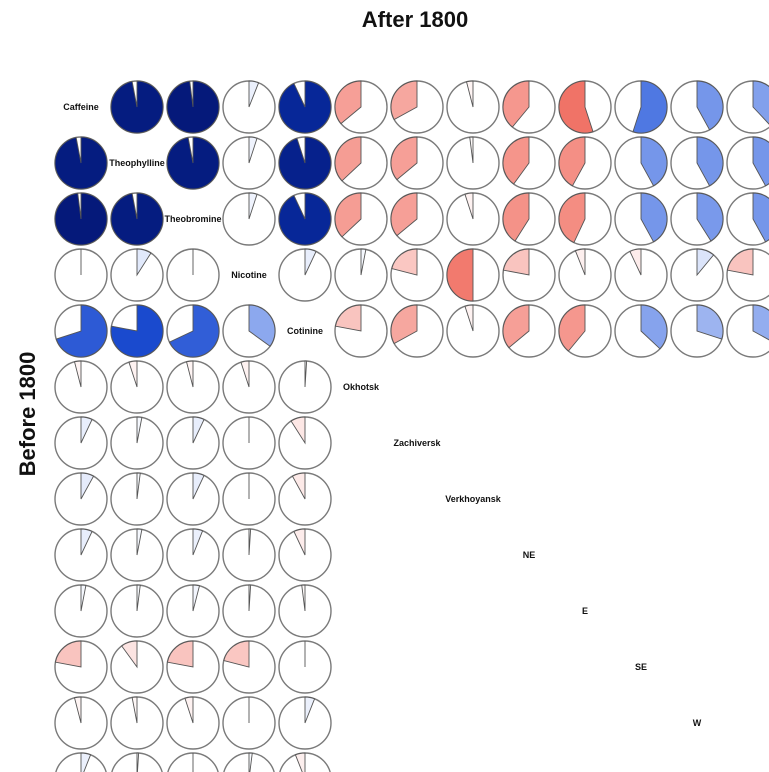  I want to click on lower-pie-nw-theobromine, so click(193, 762).